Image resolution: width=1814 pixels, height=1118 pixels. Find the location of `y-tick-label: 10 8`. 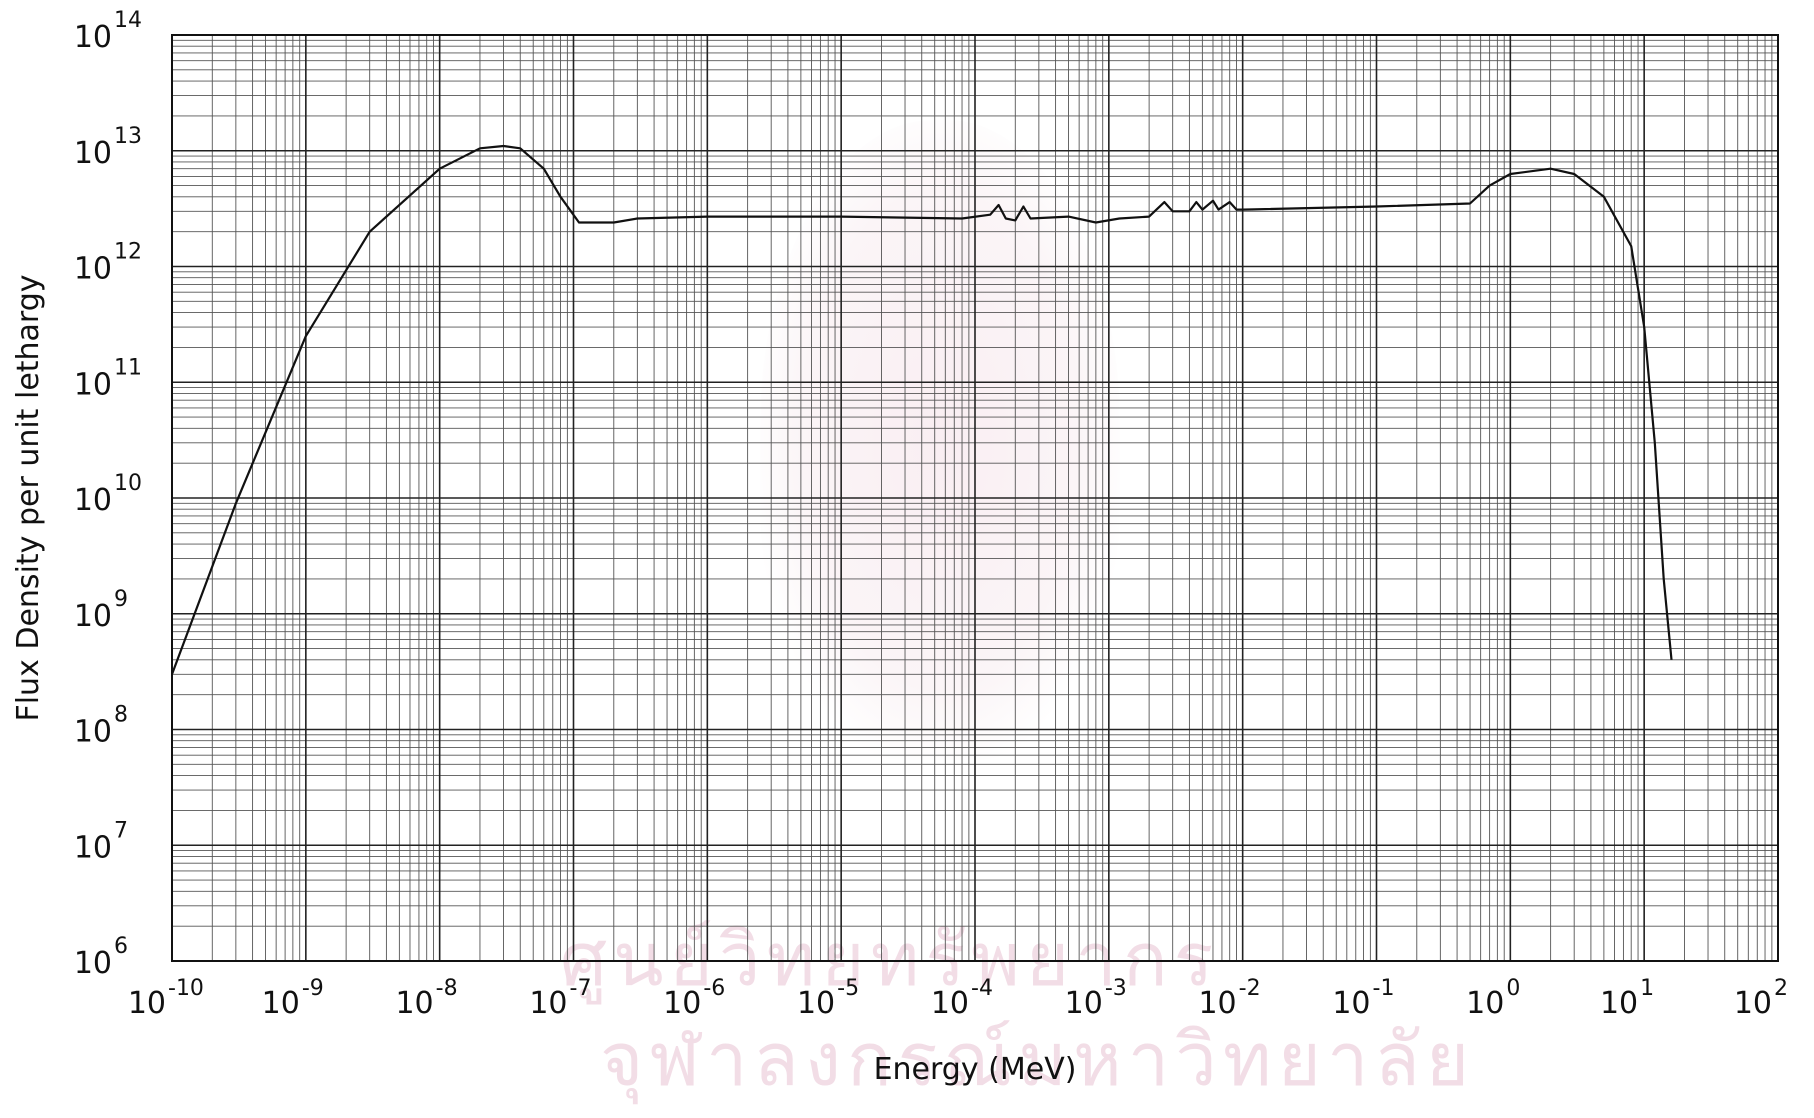

y-tick-label: 10 8 is located at coordinates (101, 726).